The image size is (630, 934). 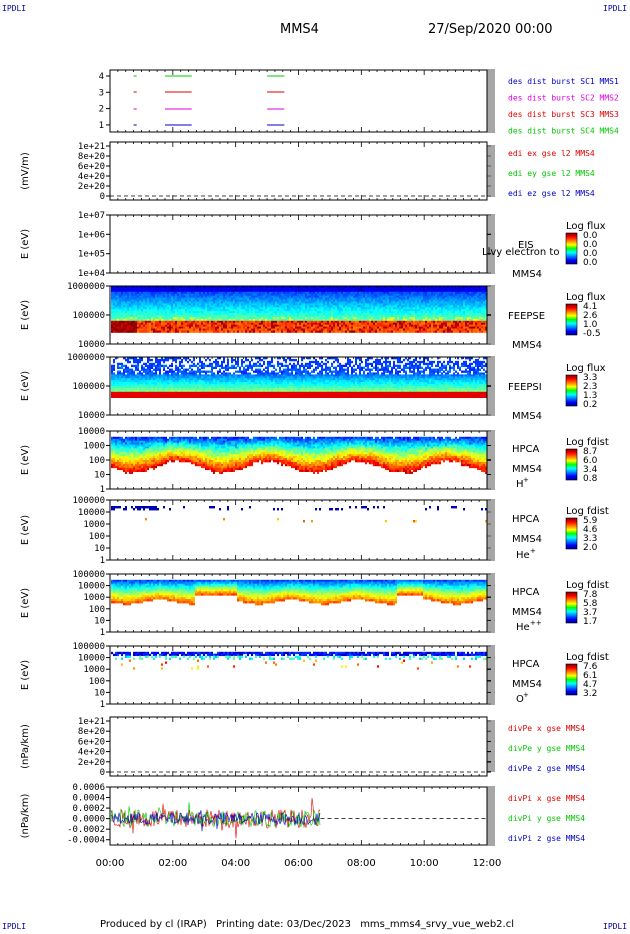 I want to click on y-tick-label: 1000000, so click(x=86, y=287).